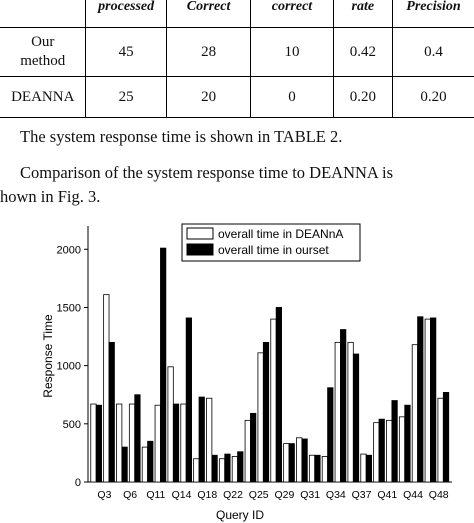 This screenshot has height=523, width=474. Describe the element at coordinates (362, 495) in the screenshot. I see `x-tick-label: Q37` at that location.